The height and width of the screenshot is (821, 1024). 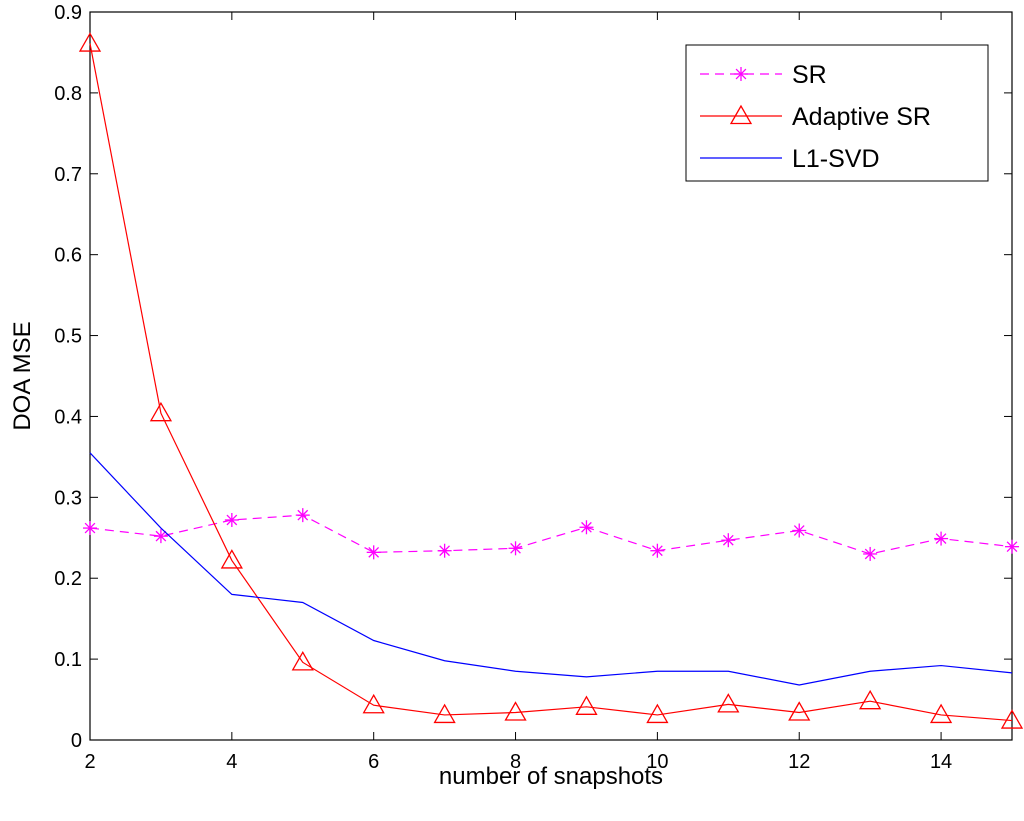 What do you see at coordinates (68, 498) in the screenshot?
I see `y-tick-label: 0.3` at bounding box center [68, 498].